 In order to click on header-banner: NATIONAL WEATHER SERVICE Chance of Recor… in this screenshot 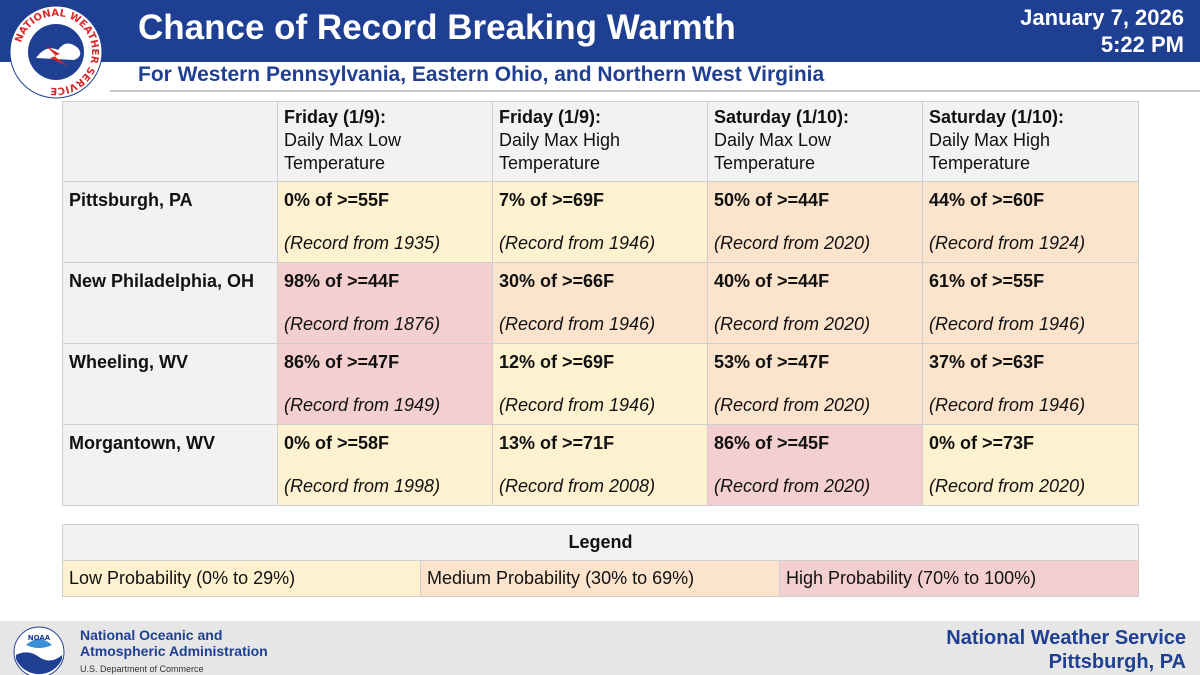, I will do `click(600, 49)`.